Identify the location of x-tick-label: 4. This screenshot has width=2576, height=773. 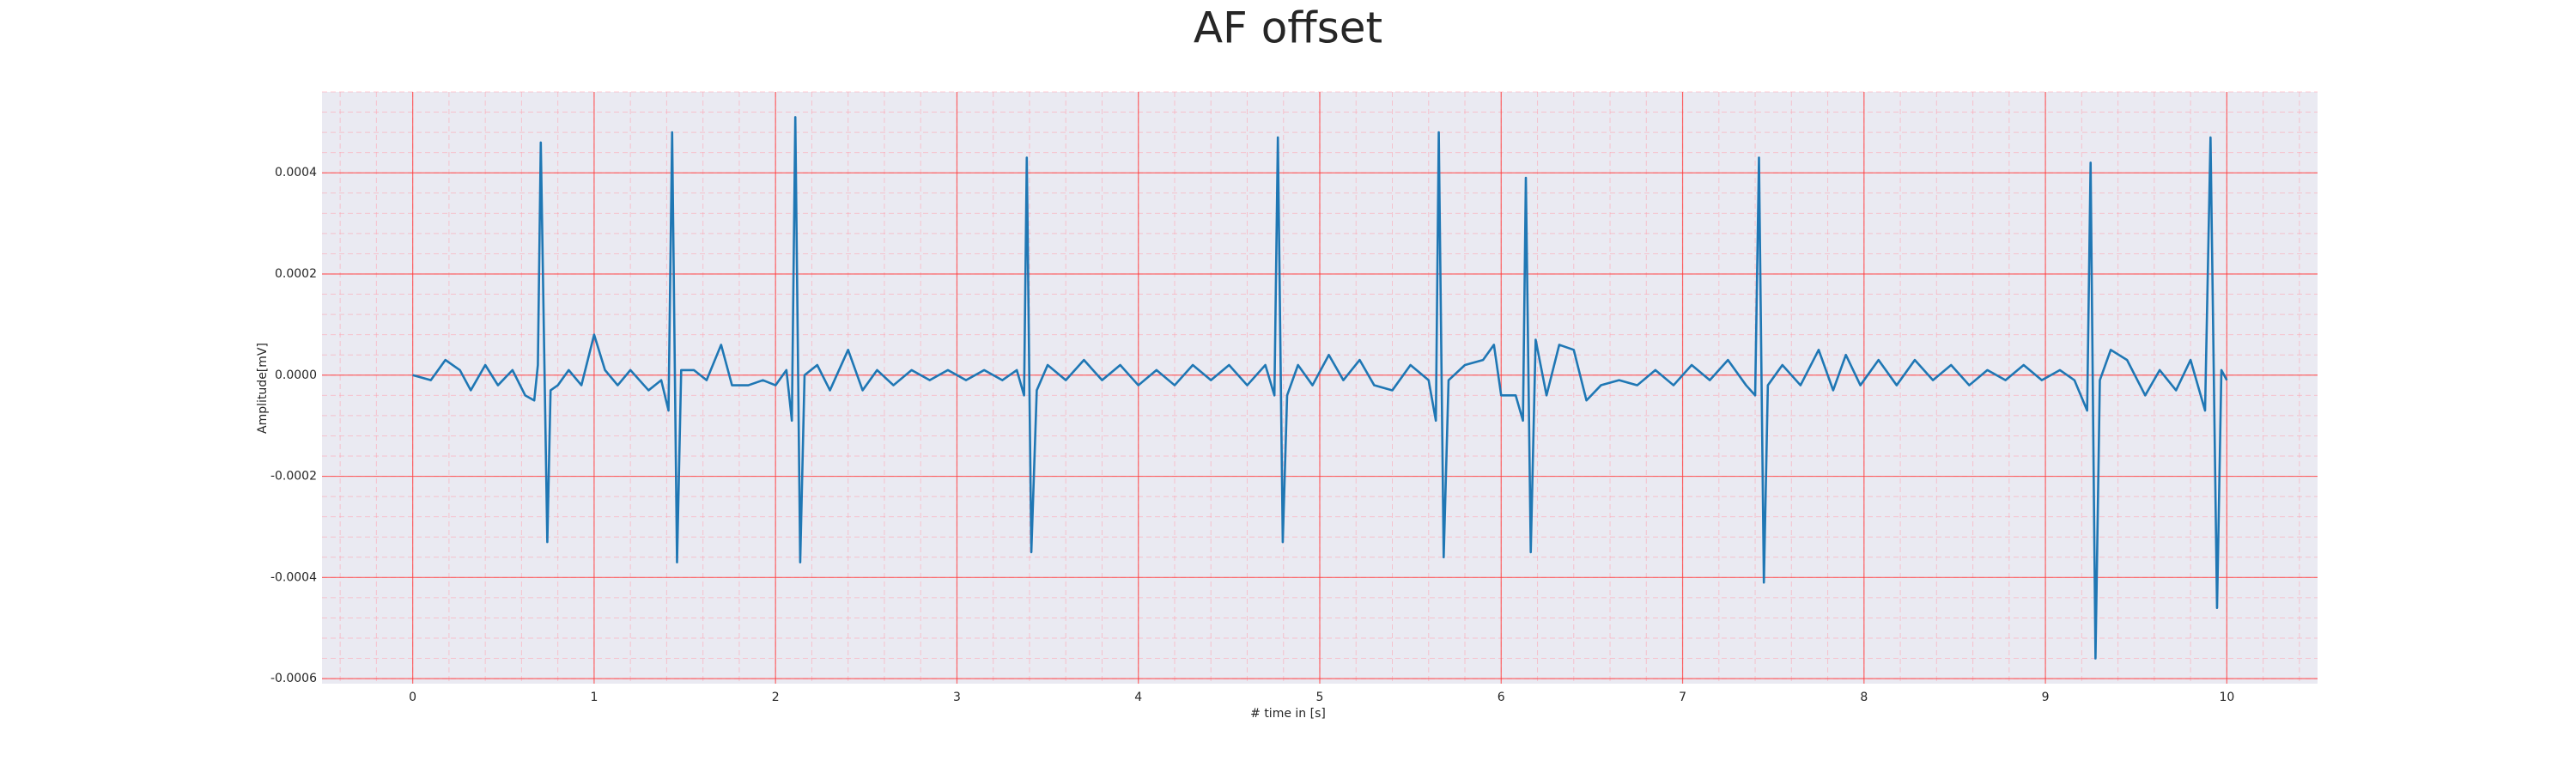
(1138, 697).